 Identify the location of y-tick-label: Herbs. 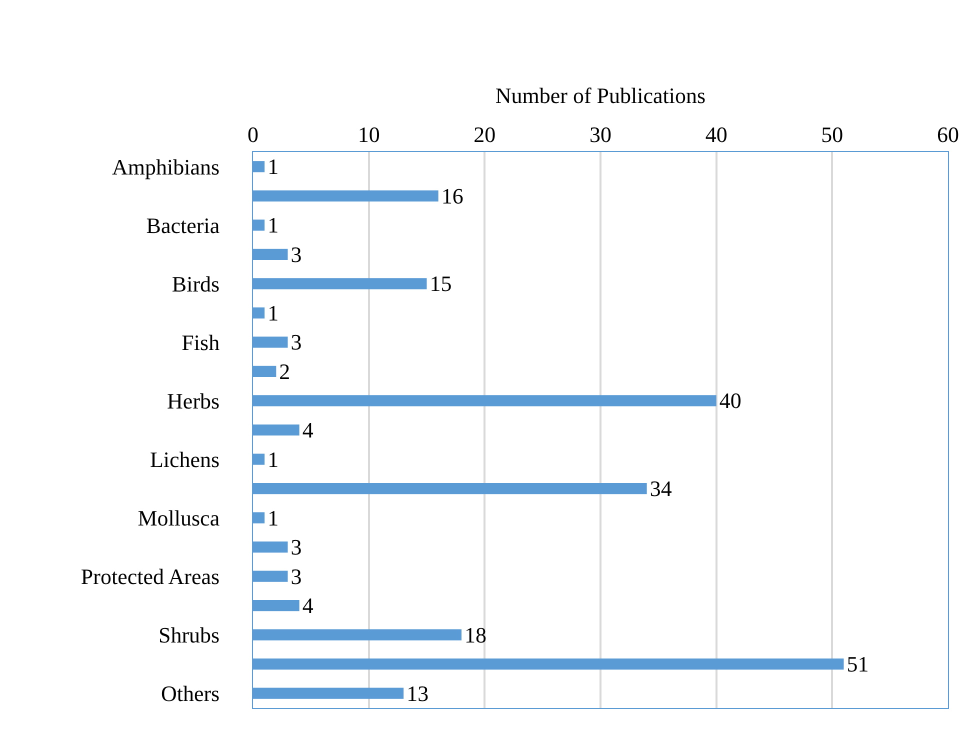
(193, 401).